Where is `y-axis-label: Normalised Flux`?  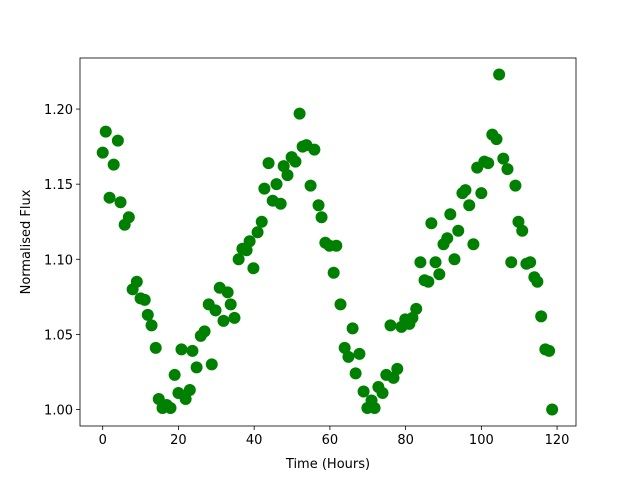
y-axis-label: Normalised Flux is located at coordinates (26, 241).